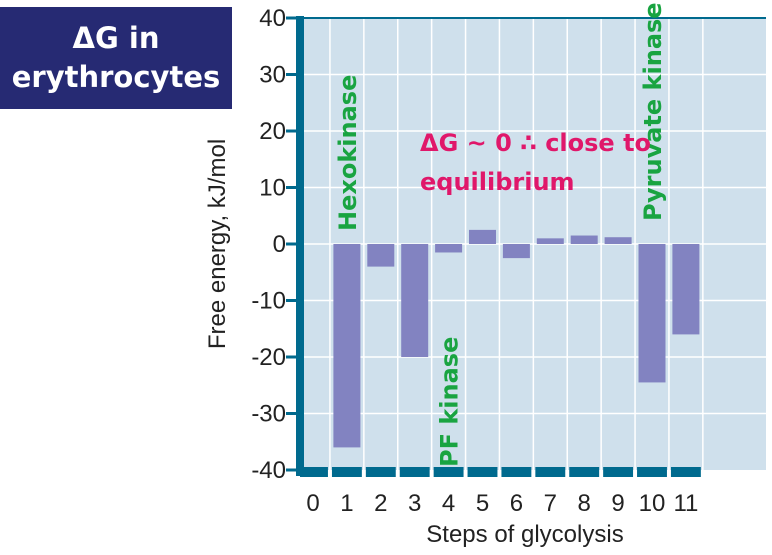  I want to click on title-box-text: ΔG in erythrocytes, so click(116, 57).